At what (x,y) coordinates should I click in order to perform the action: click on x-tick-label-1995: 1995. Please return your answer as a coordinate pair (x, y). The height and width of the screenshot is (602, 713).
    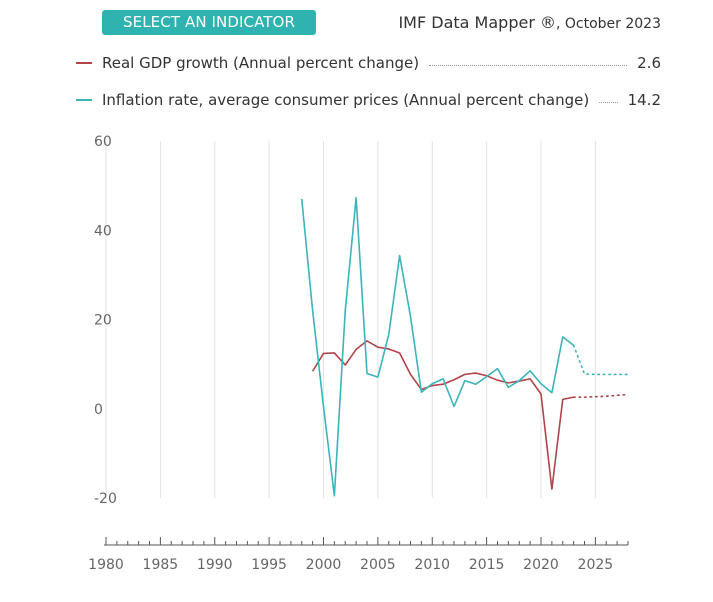
    Looking at the image, I should click on (269, 565).